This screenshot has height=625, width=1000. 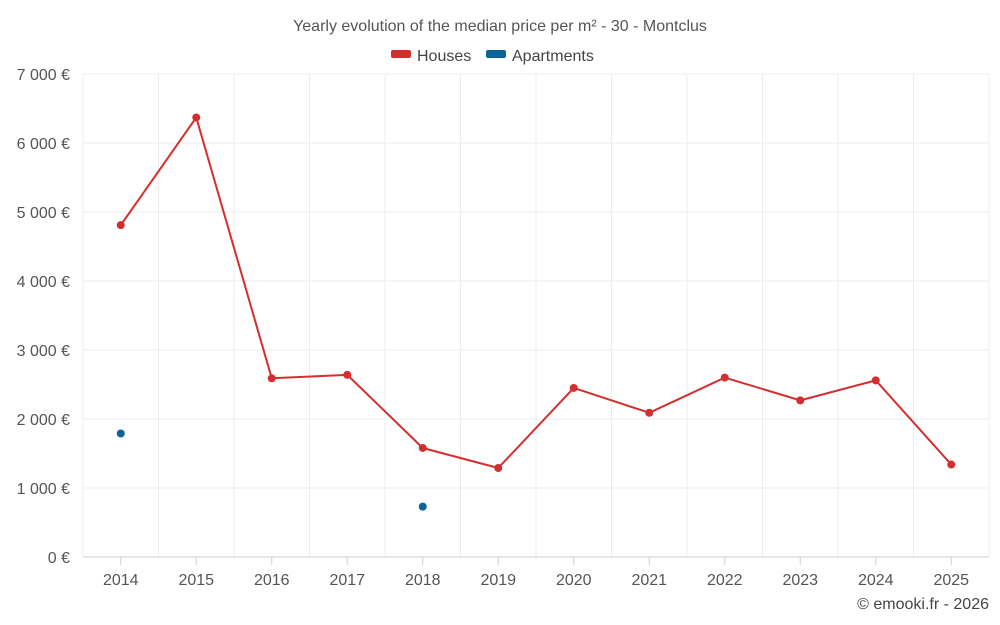 What do you see at coordinates (196, 580) in the screenshot?
I see `x-tick-label: 2015` at bounding box center [196, 580].